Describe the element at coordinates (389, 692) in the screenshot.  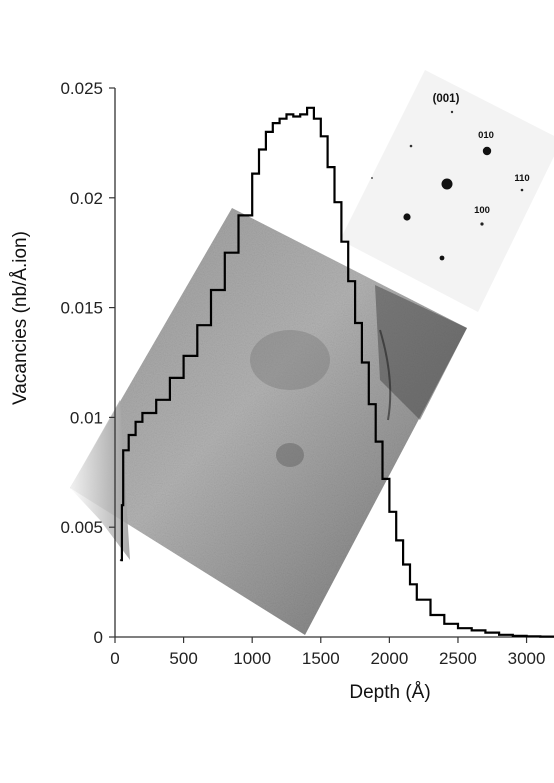
I see `x-axis-title: Depth (Å)` at that location.